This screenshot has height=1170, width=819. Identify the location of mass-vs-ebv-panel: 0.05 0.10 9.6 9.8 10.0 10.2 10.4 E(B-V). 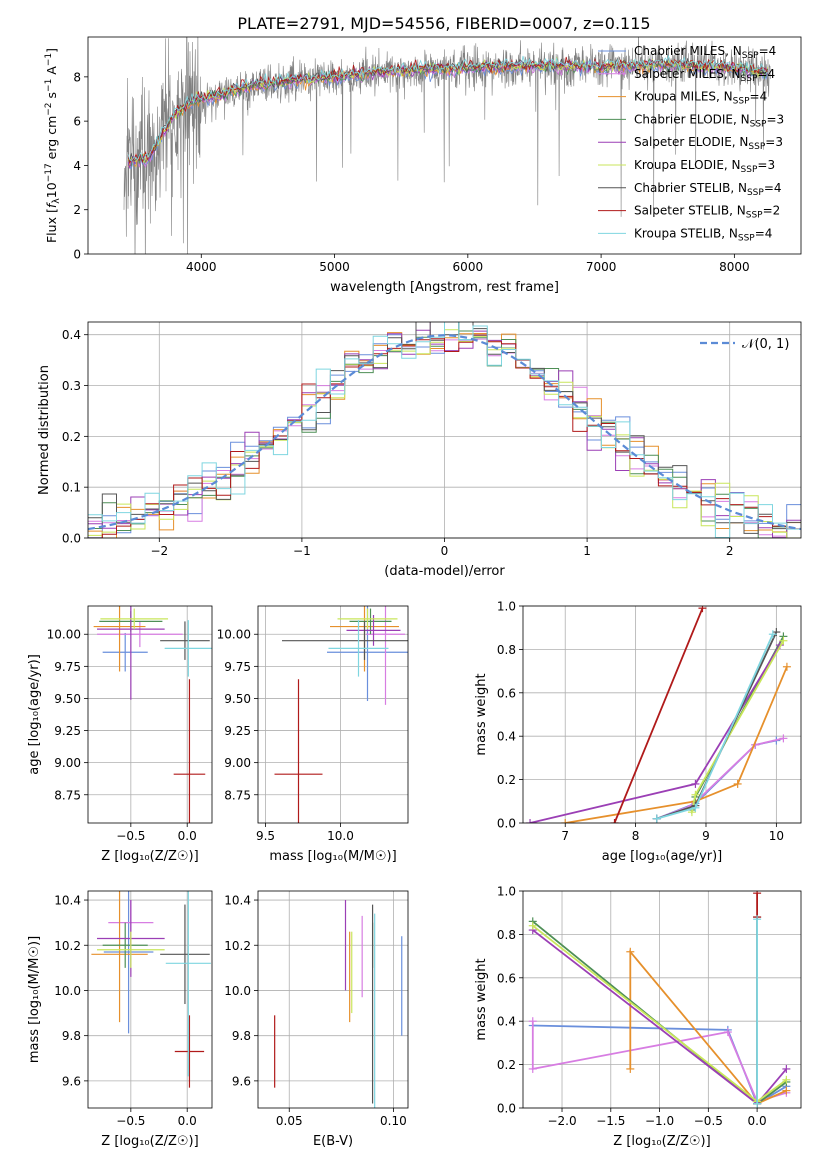
(316, 1019).